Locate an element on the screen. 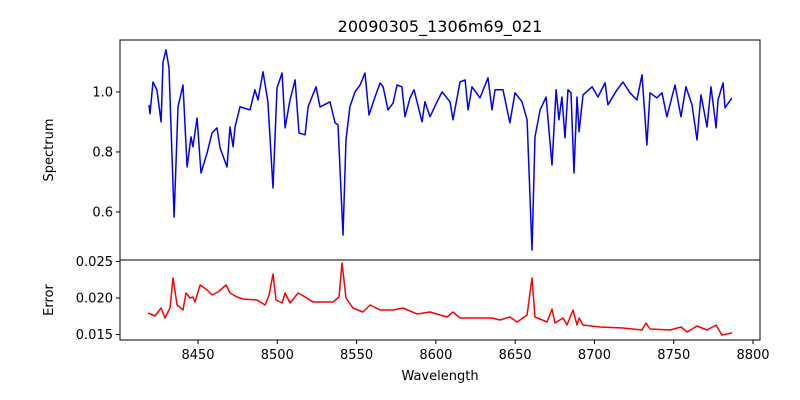 This screenshot has width=800, height=400. error-y-tick-label: 0.025 is located at coordinates (94, 262).